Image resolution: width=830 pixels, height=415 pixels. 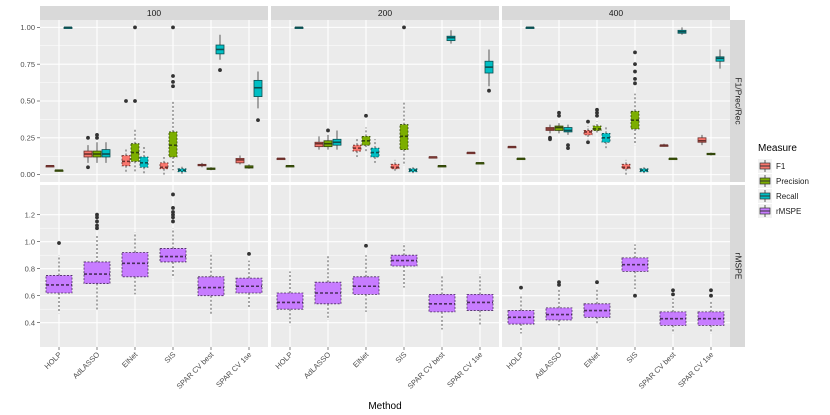 What do you see at coordinates (30, 241) in the screenshot?
I see `y-tick-label: 1.0` at bounding box center [30, 241].